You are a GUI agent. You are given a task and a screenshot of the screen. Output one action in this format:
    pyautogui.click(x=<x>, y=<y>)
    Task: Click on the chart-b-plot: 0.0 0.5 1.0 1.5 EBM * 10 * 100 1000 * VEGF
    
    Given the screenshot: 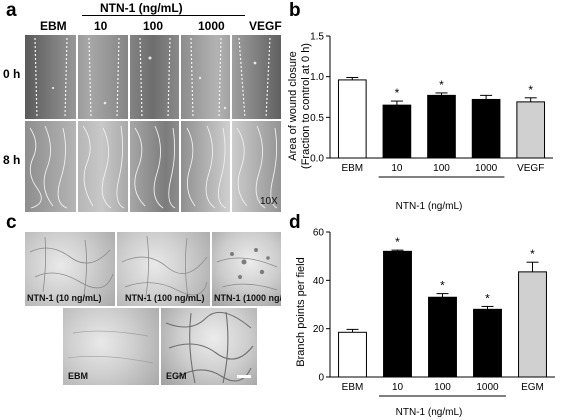 What is the action you would take?
    pyautogui.click(x=431, y=105)
    